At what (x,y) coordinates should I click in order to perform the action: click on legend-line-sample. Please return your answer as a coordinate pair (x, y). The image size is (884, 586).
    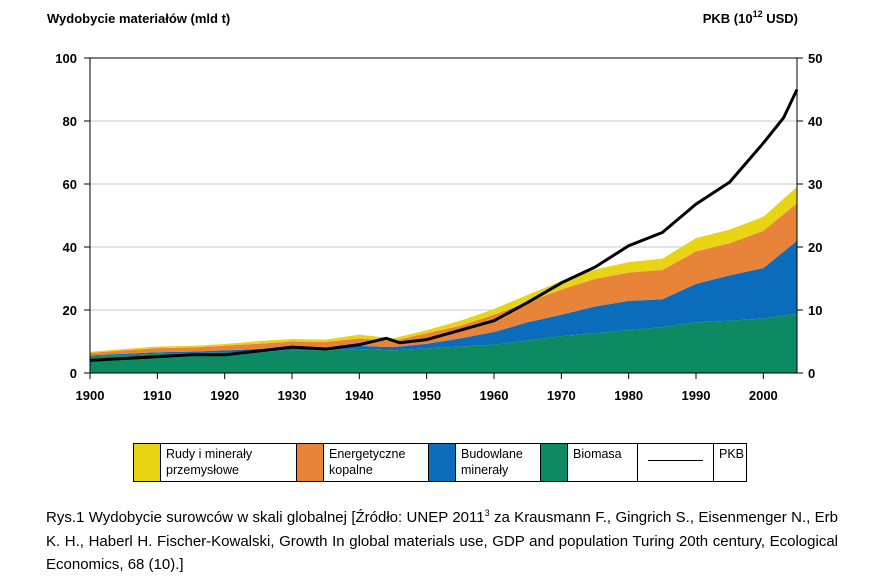
    Looking at the image, I should click on (676, 462).